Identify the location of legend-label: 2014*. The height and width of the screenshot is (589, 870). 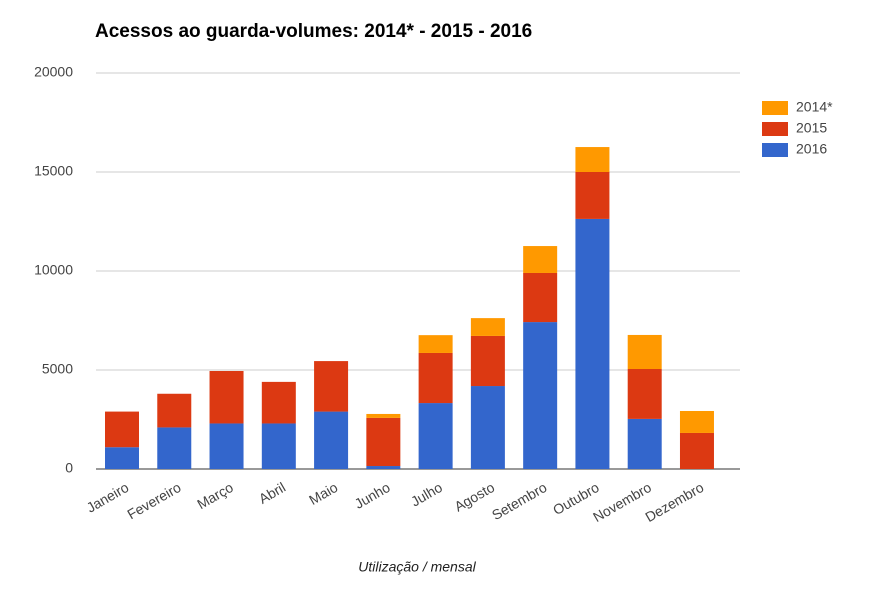
(814, 107).